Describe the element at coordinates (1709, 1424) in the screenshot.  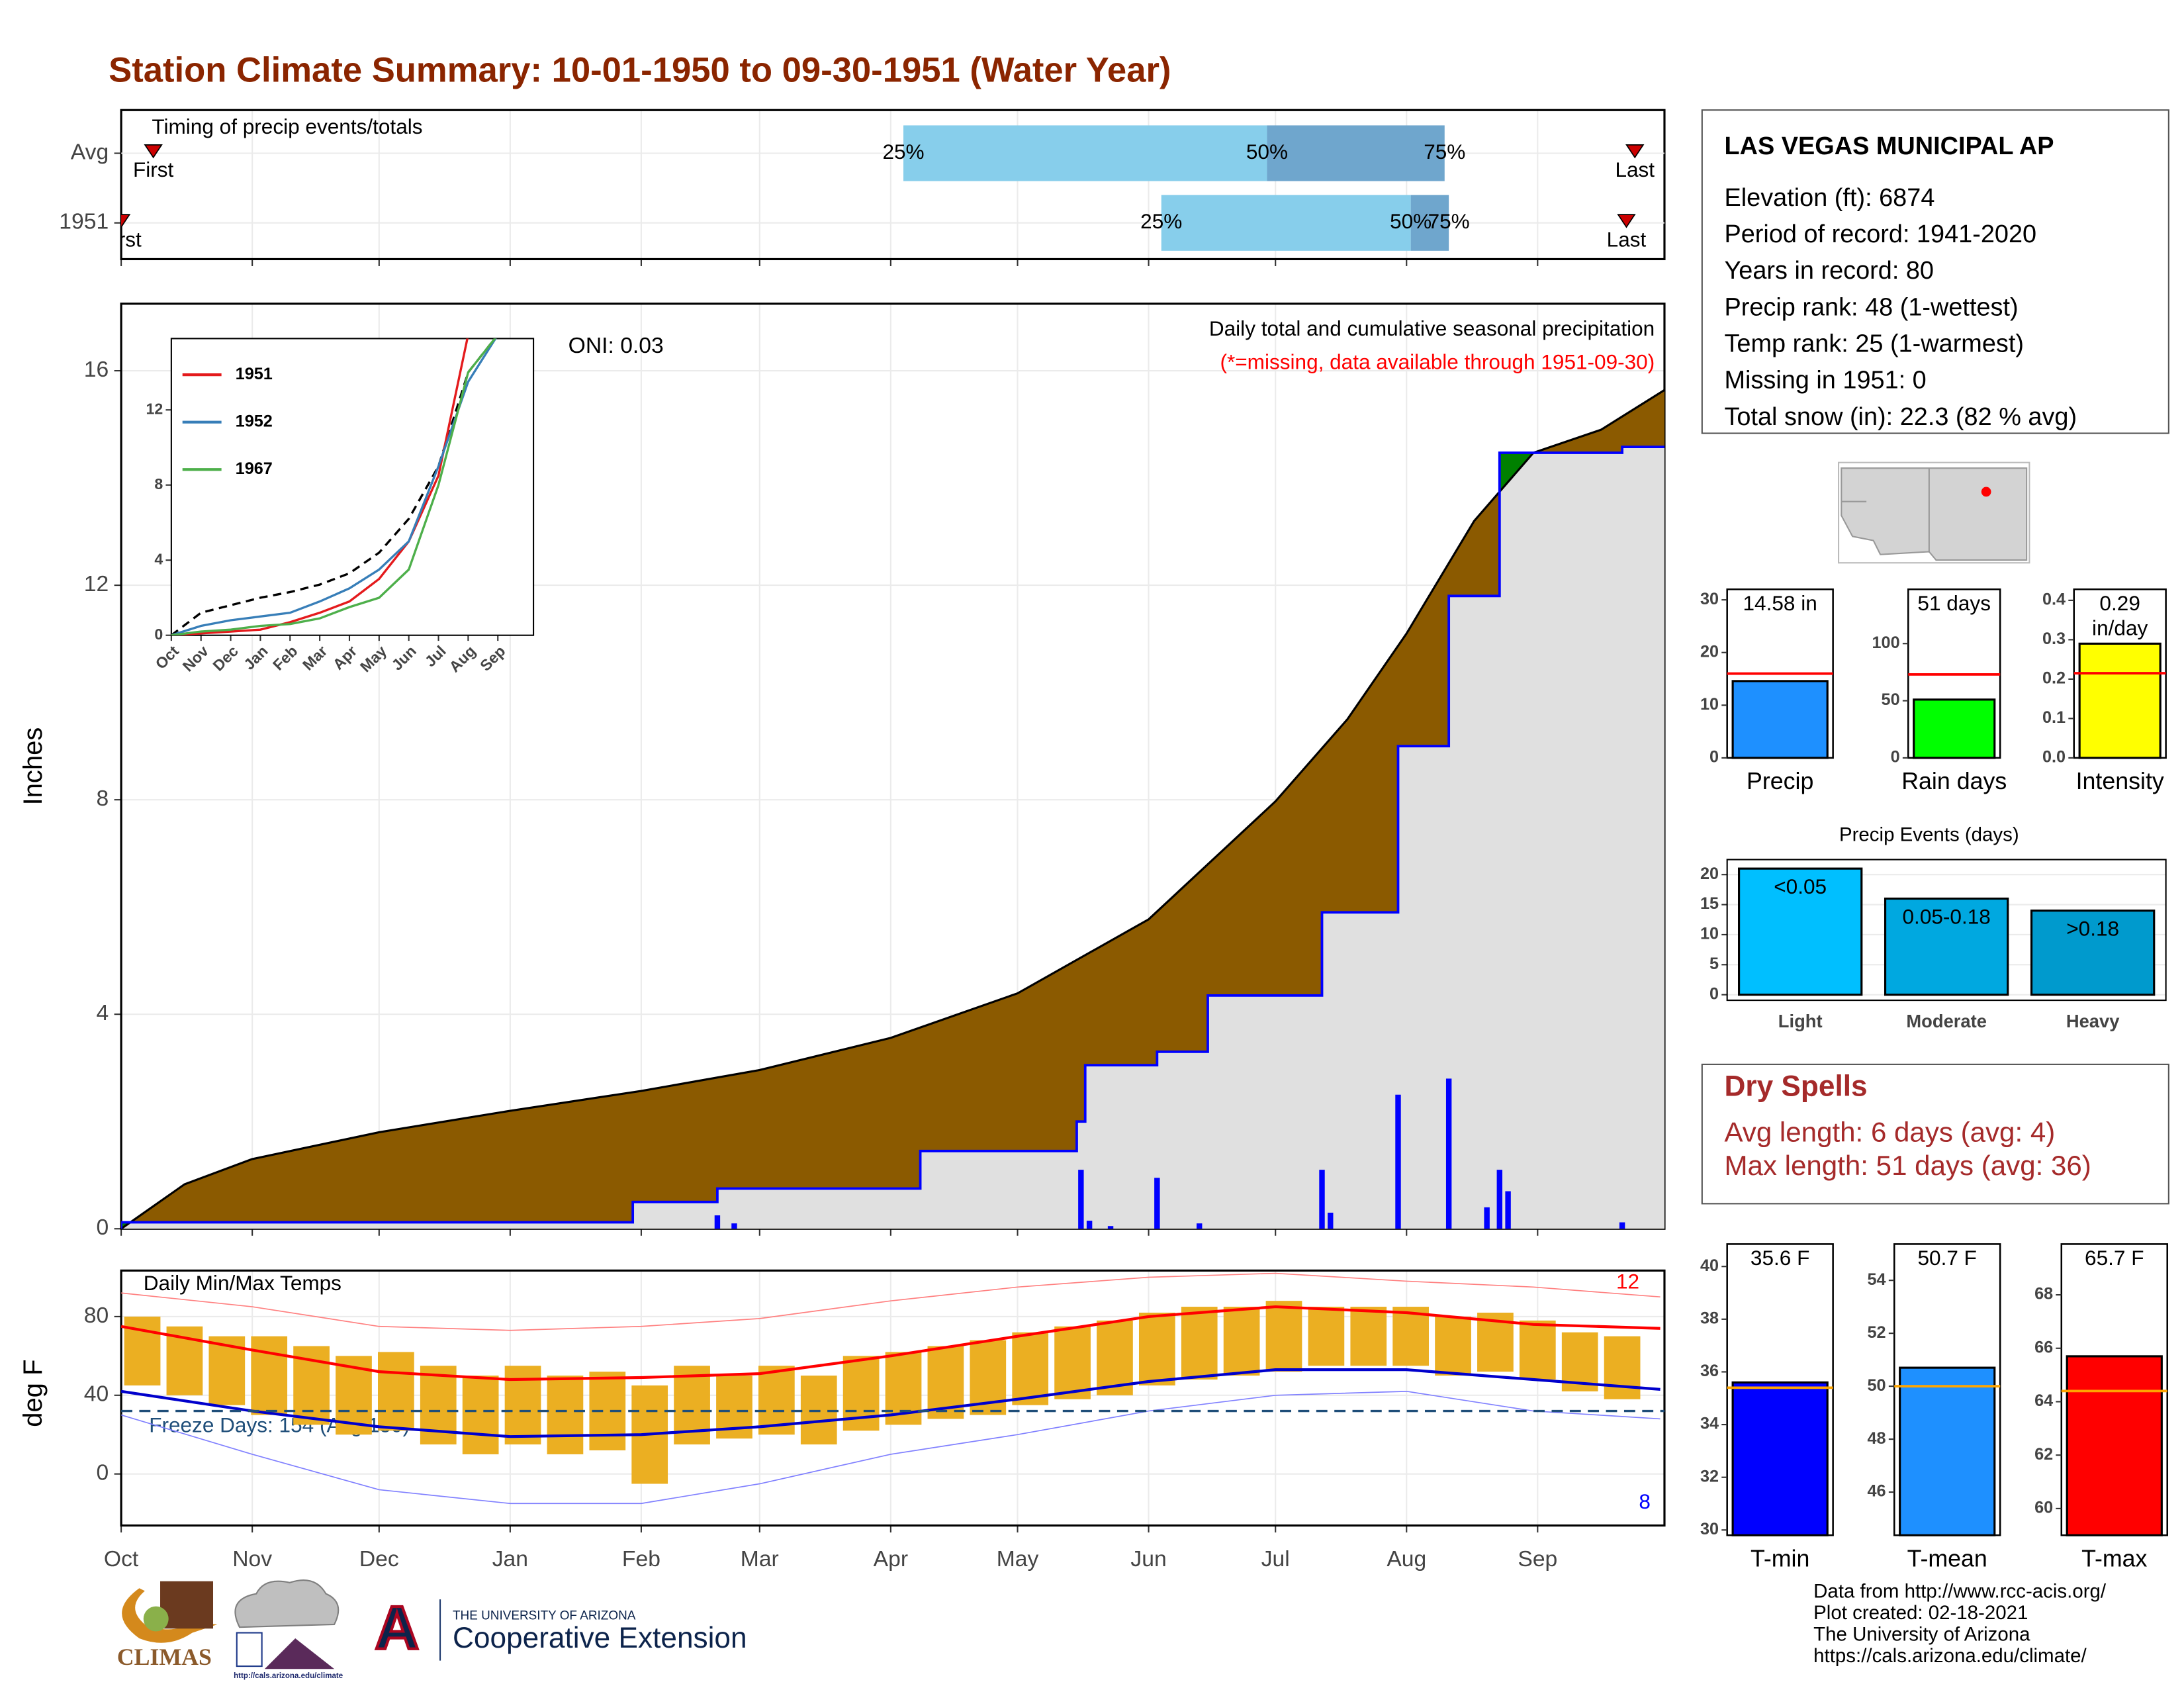
I see `y-tick-label: 34` at that location.